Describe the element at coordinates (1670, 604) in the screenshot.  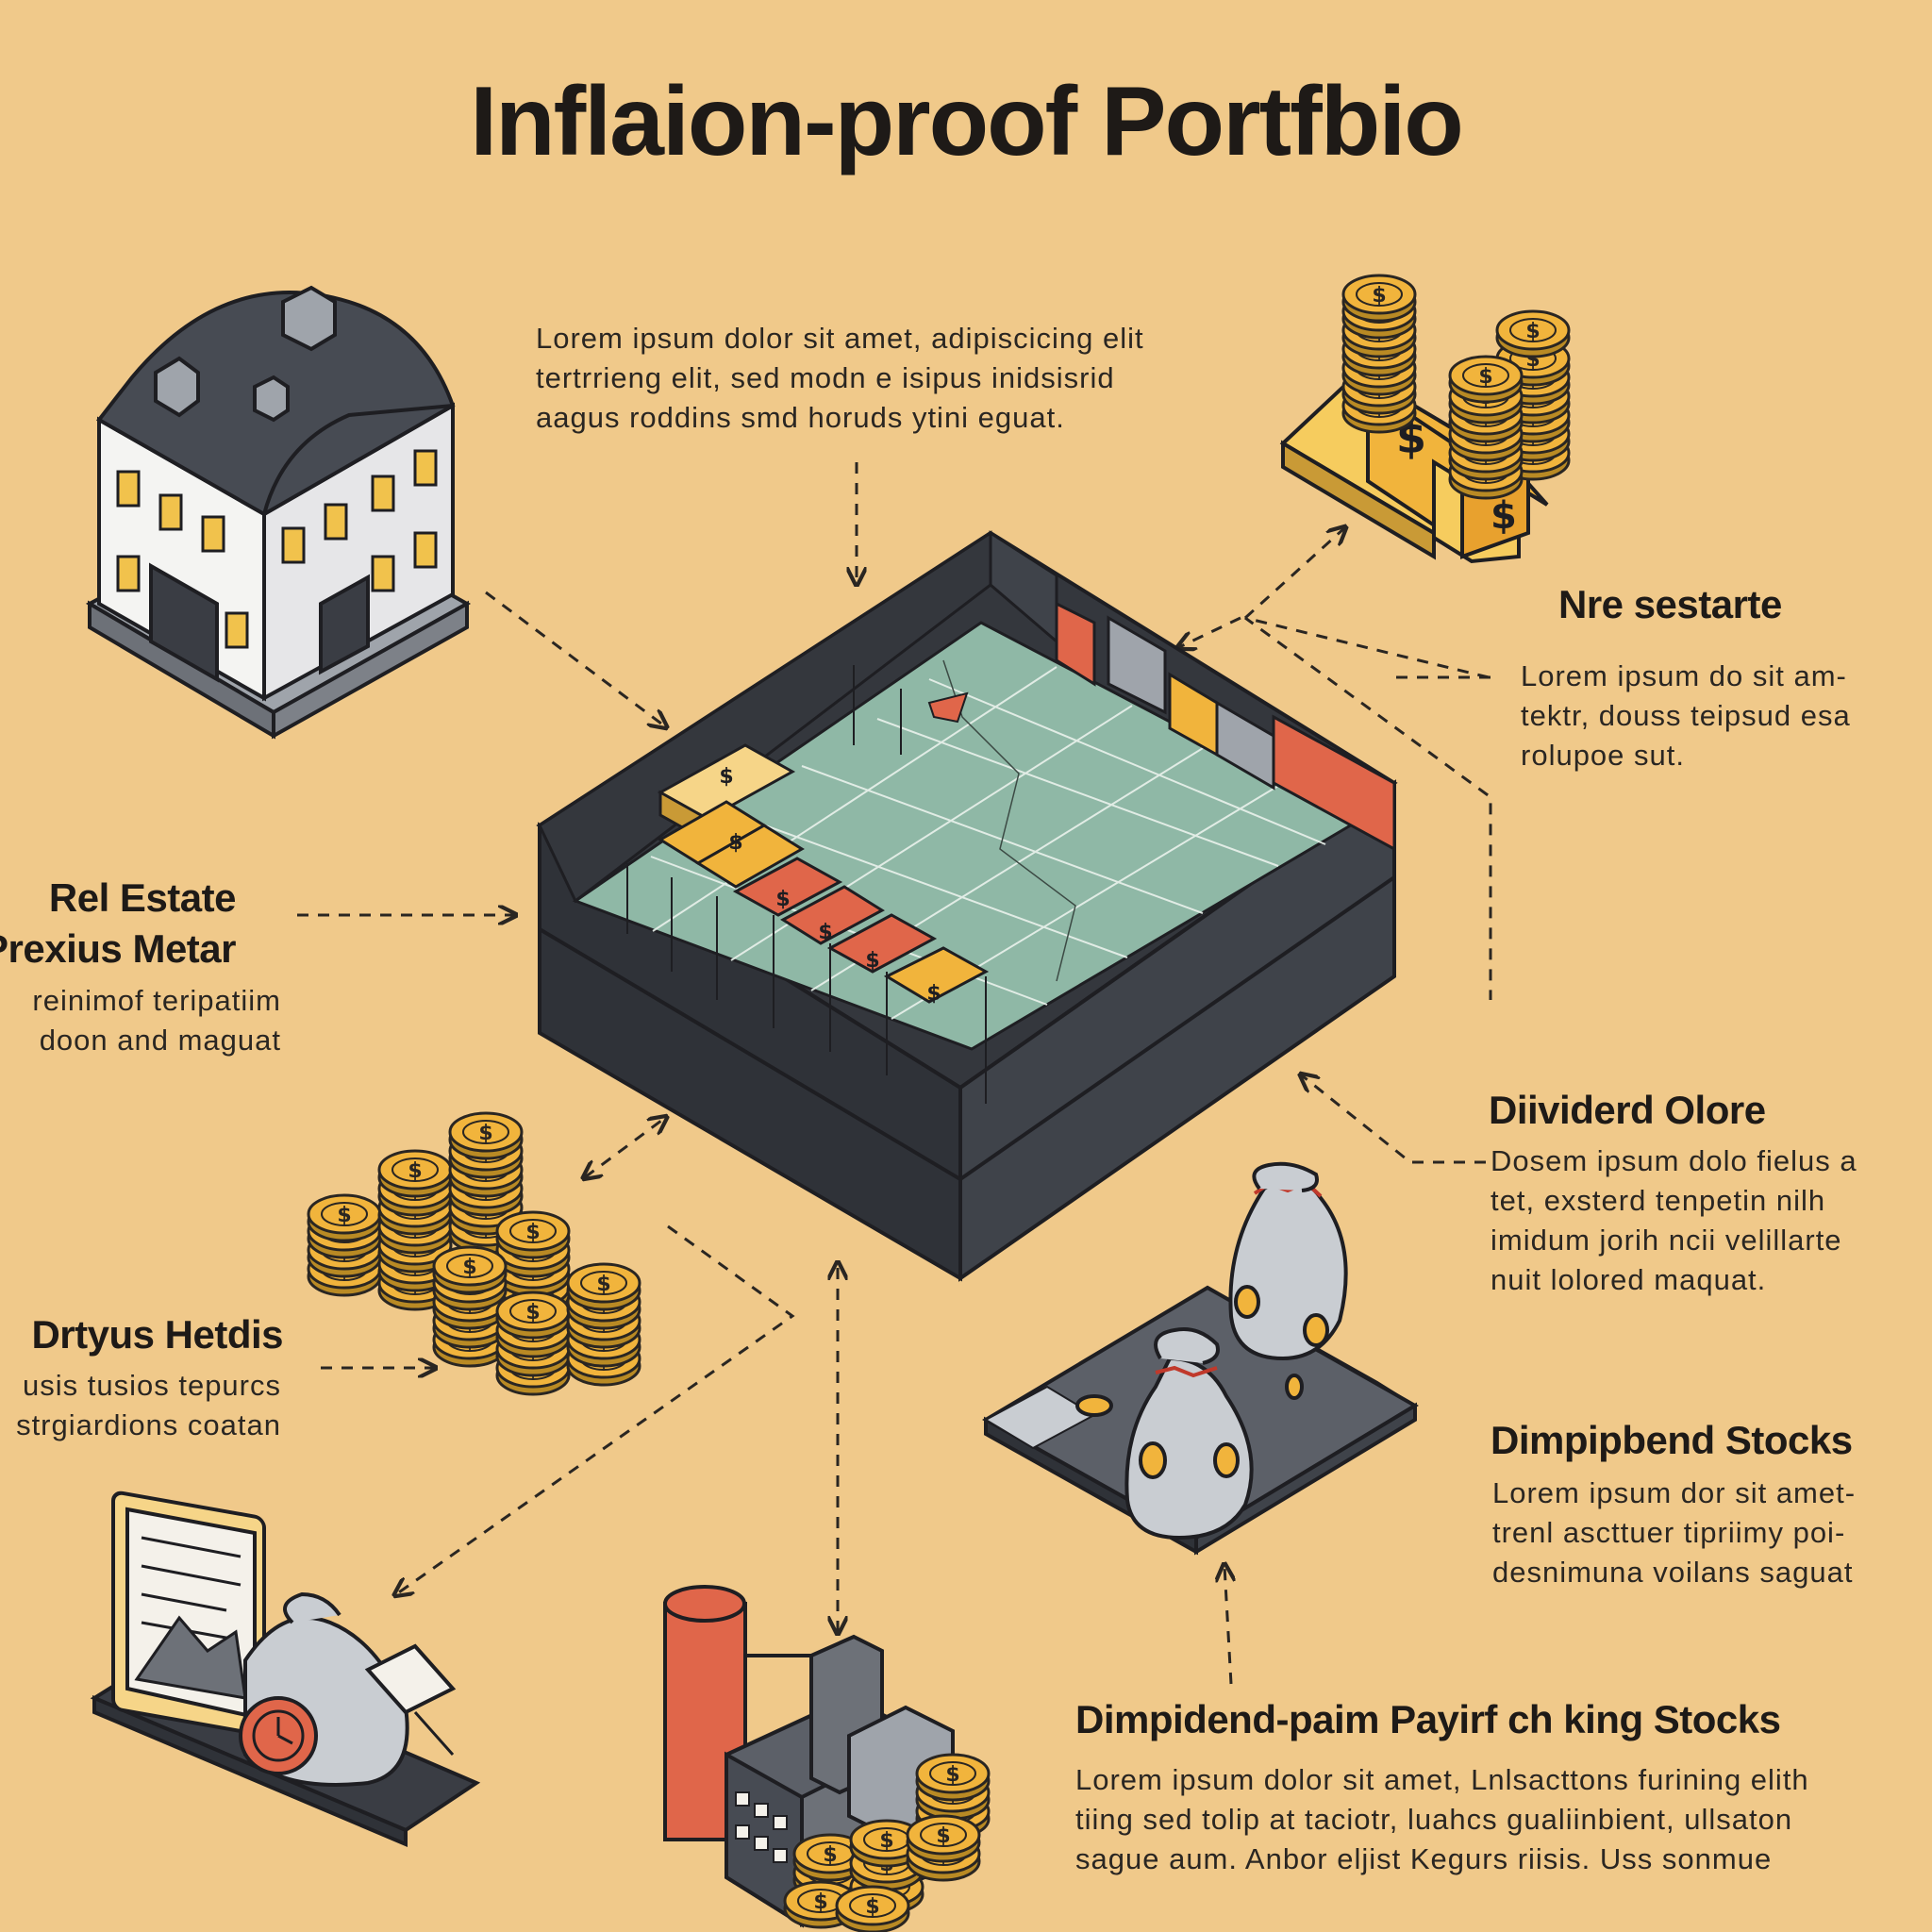
I see `nre-sestarte-heading: Nre sestarte` at that location.